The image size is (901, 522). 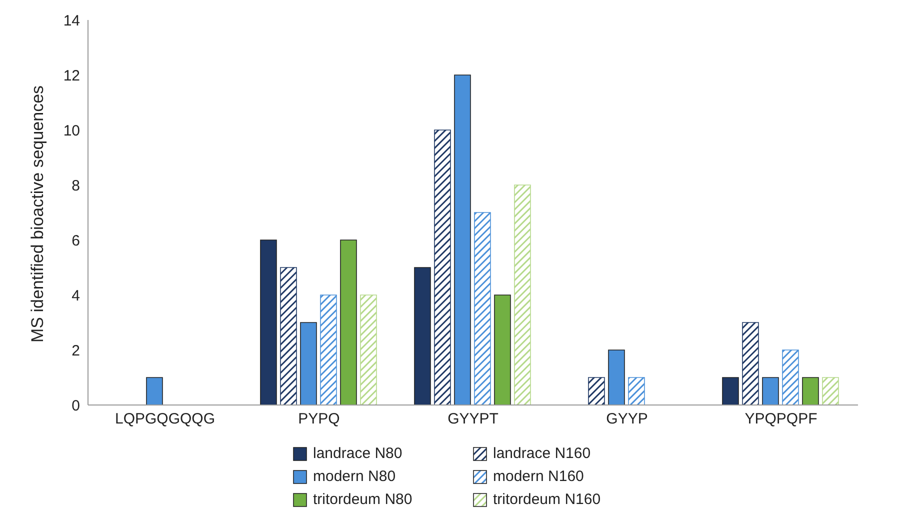 What do you see at coordinates (781, 419) in the screenshot?
I see `x-tick-label: YPQPQPF` at bounding box center [781, 419].